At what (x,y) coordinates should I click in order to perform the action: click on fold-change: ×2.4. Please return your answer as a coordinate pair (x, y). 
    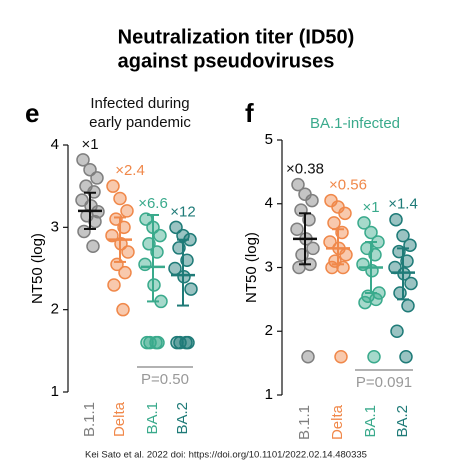
    Looking at the image, I should click on (130, 170).